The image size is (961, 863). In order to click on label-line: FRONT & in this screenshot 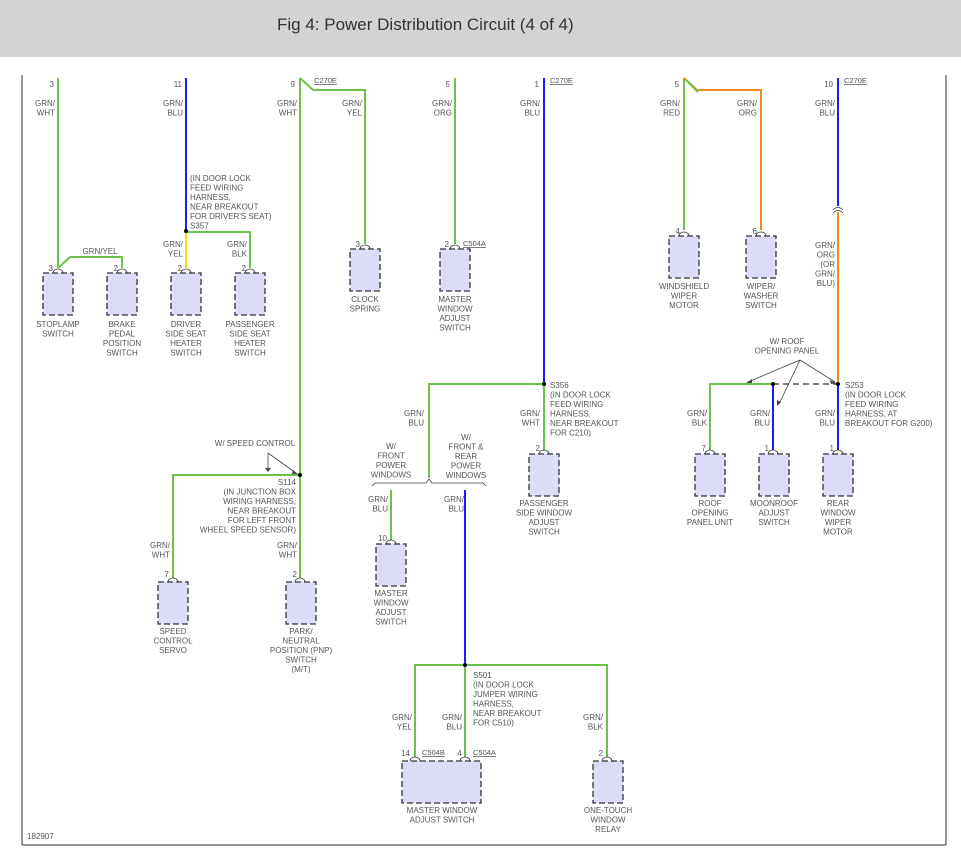, I will do `click(467, 447)`.